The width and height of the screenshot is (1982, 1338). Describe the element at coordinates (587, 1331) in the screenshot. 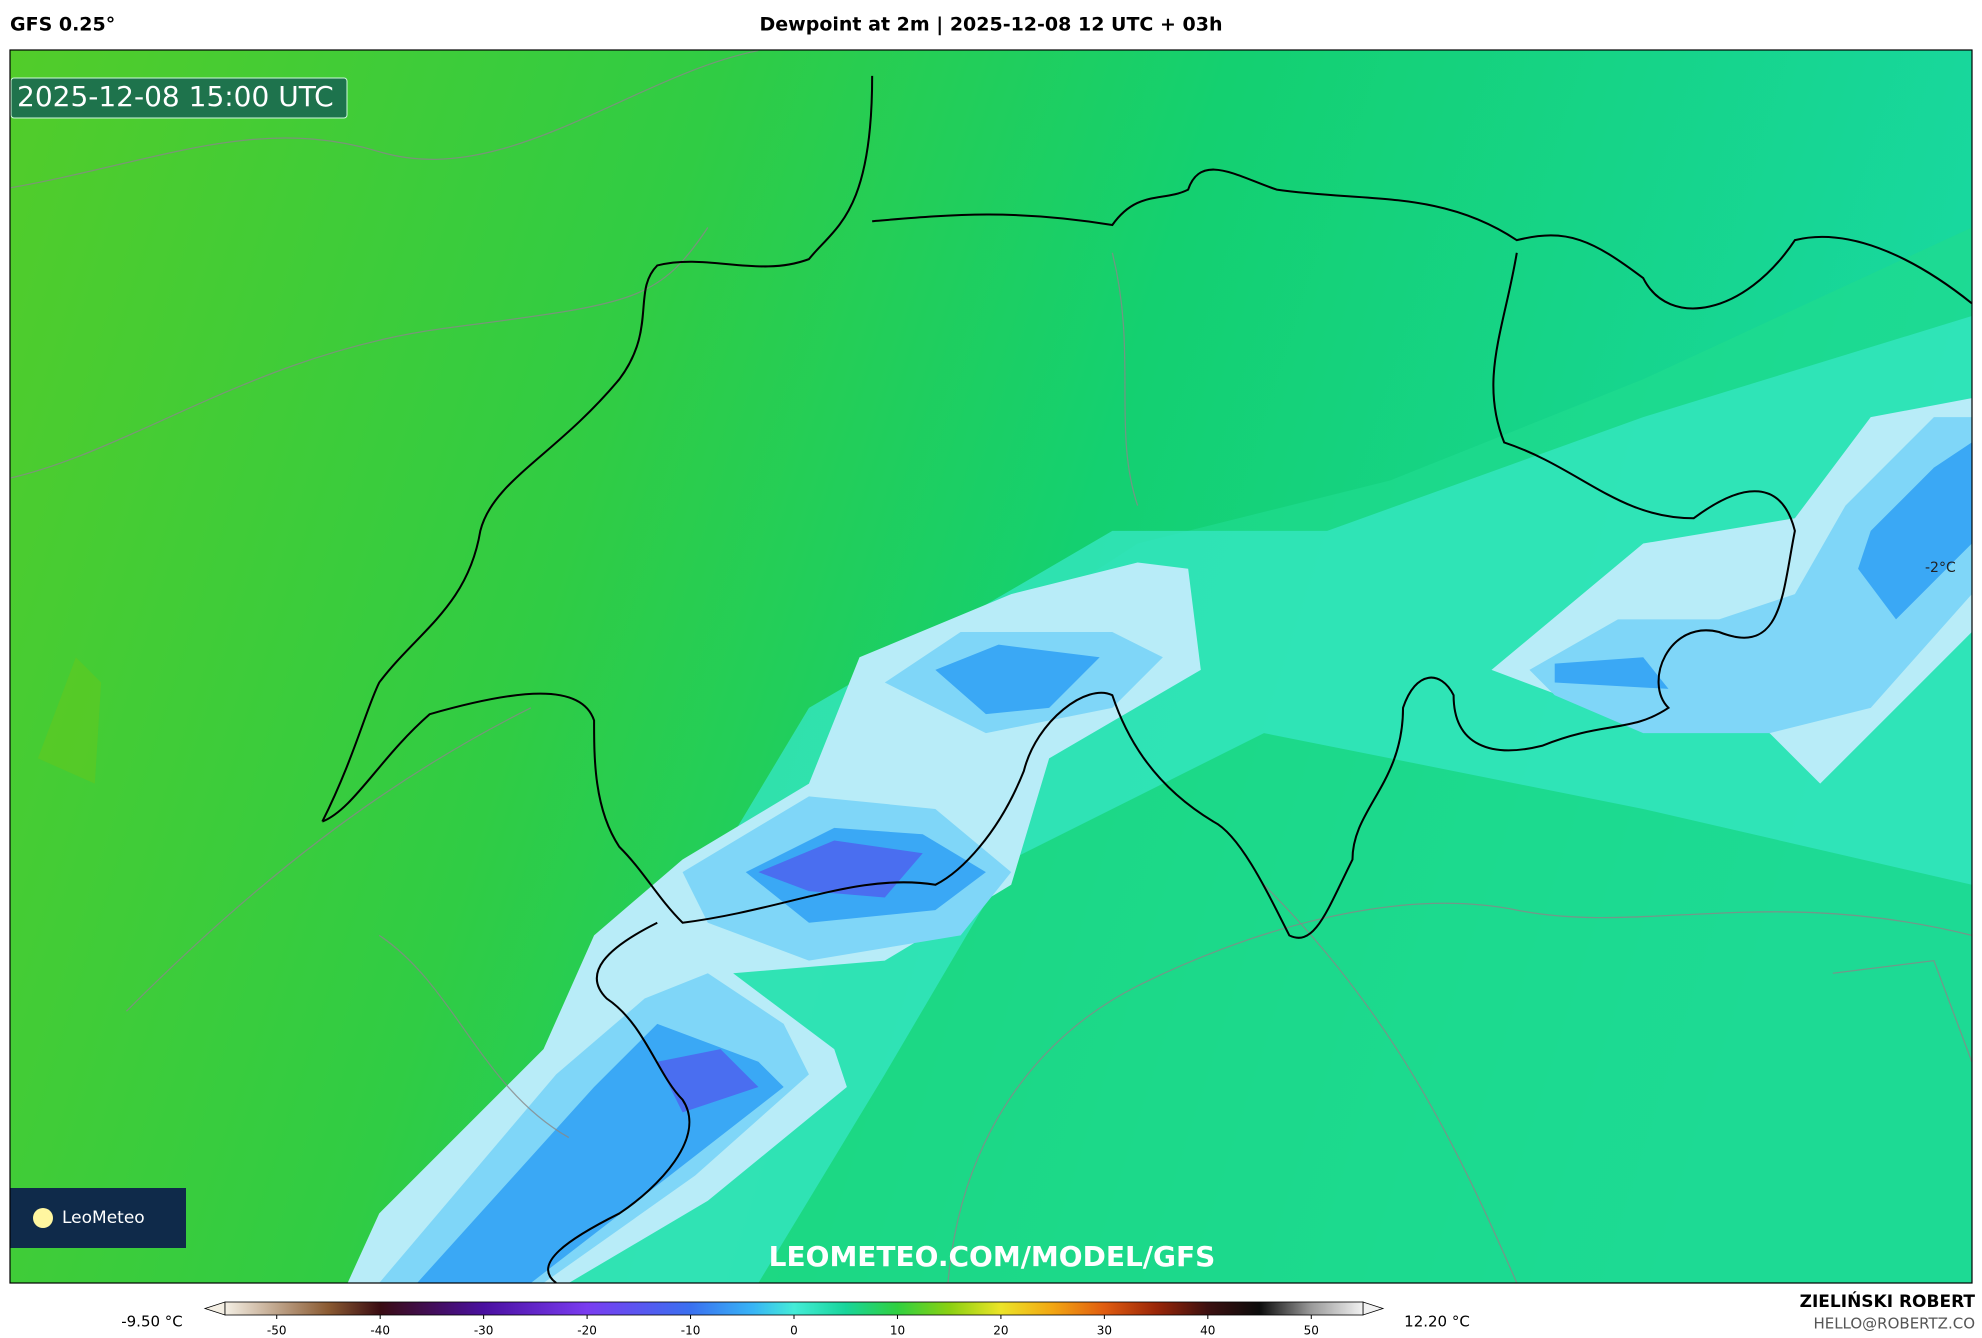

I see `colorbar-tick-label: -20` at that location.